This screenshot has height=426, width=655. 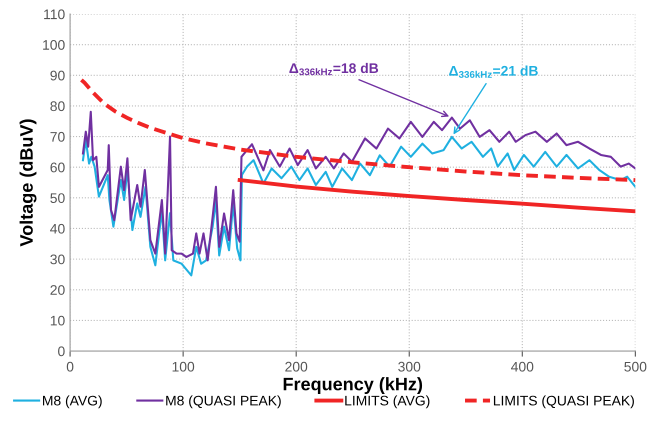 I want to click on legend-label: M8 (AVG), so click(x=72, y=401).